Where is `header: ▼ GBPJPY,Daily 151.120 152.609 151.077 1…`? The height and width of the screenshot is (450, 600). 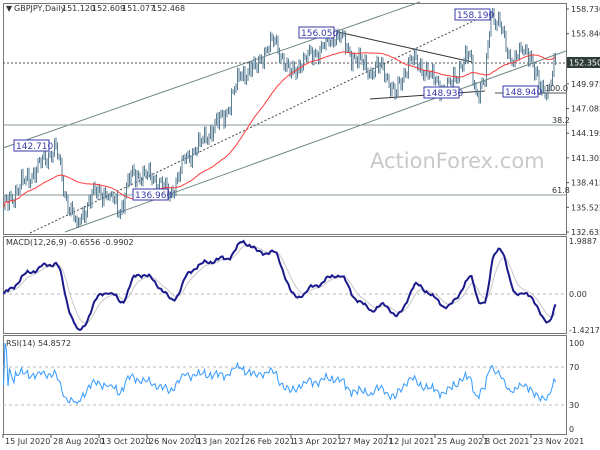
header: ▼ GBPJPY,Daily 151.120 152.609 151.077 1… is located at coordinates (95, 8).